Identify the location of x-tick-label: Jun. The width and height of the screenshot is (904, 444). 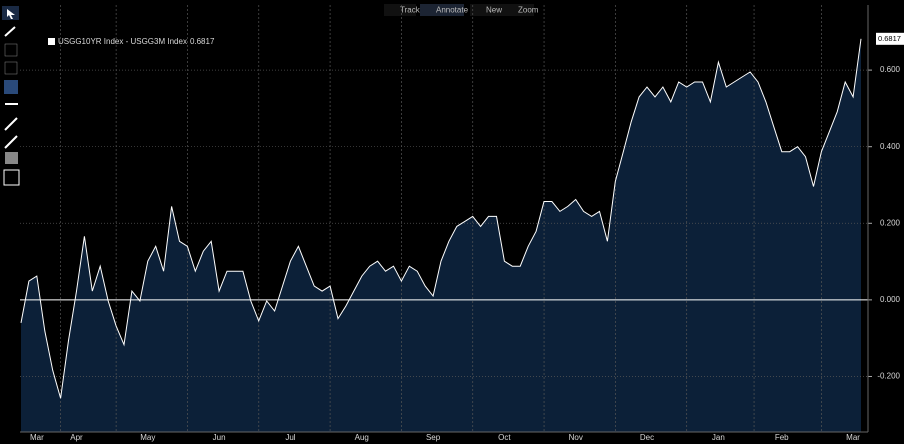
(219, 437).